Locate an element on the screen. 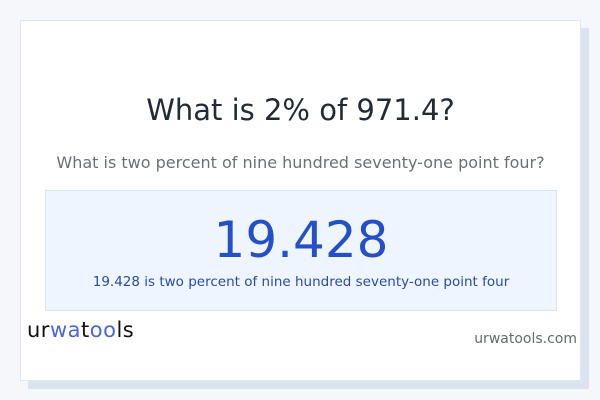  result-value: 19.428 is located at coordinates (301, 240).